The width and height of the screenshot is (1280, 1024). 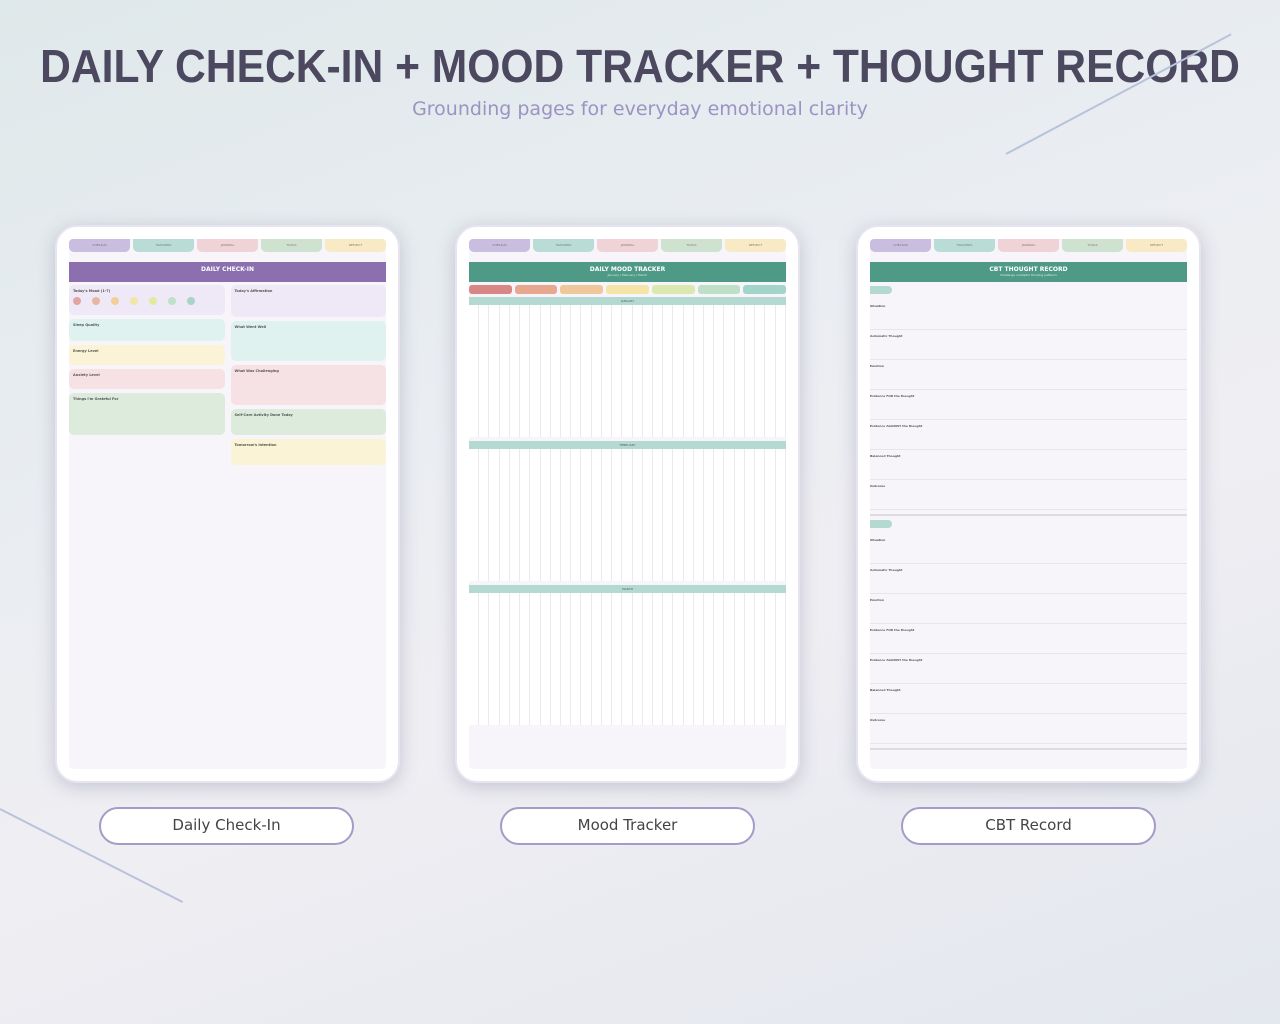 I want to click on card-right-0: Today's Affirmation, so click(x=308, y=301).